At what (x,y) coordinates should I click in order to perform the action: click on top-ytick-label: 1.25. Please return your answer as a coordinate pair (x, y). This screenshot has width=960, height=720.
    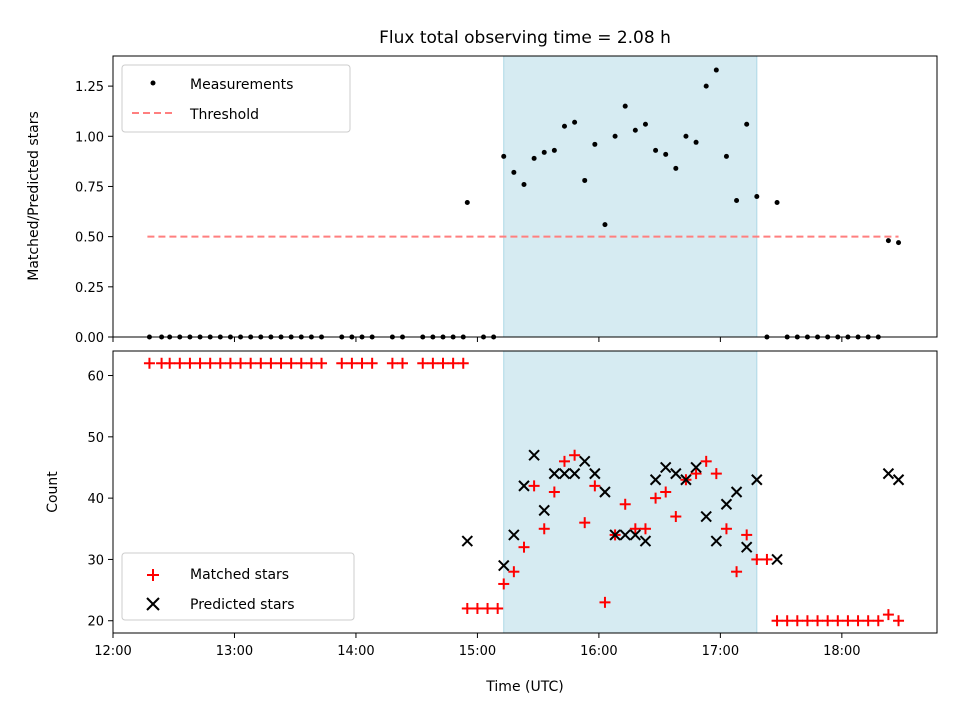
    Looking at the image, I should click on (89, 87).